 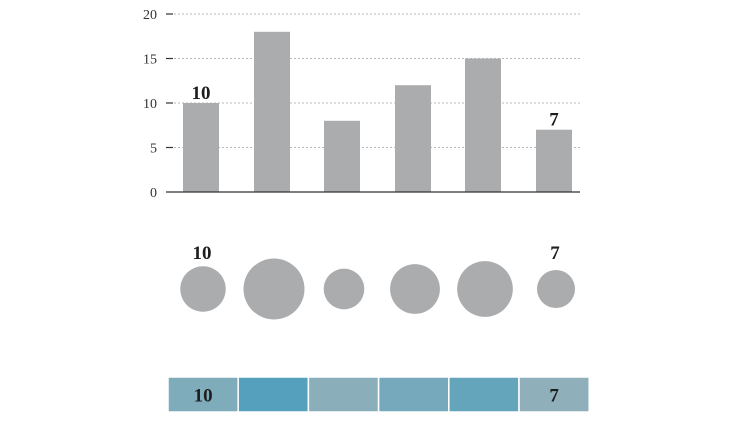 I want to click on heatmap-strip, so click(x=378, y=394).